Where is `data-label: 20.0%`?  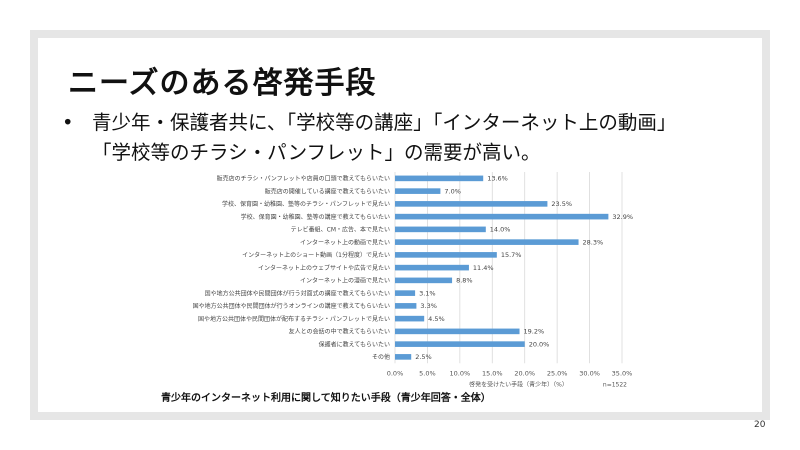
data-label: 20.0% is located at coordinates (539, 344).